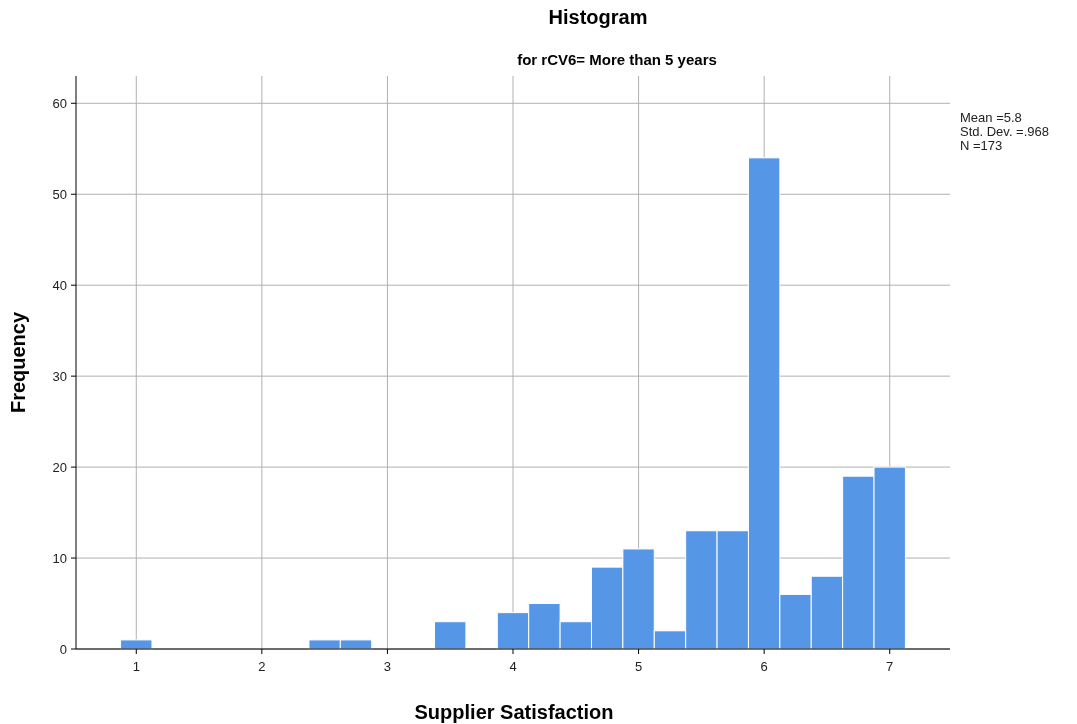  I want to click on x-tick-label: 5, so click(638, 666).